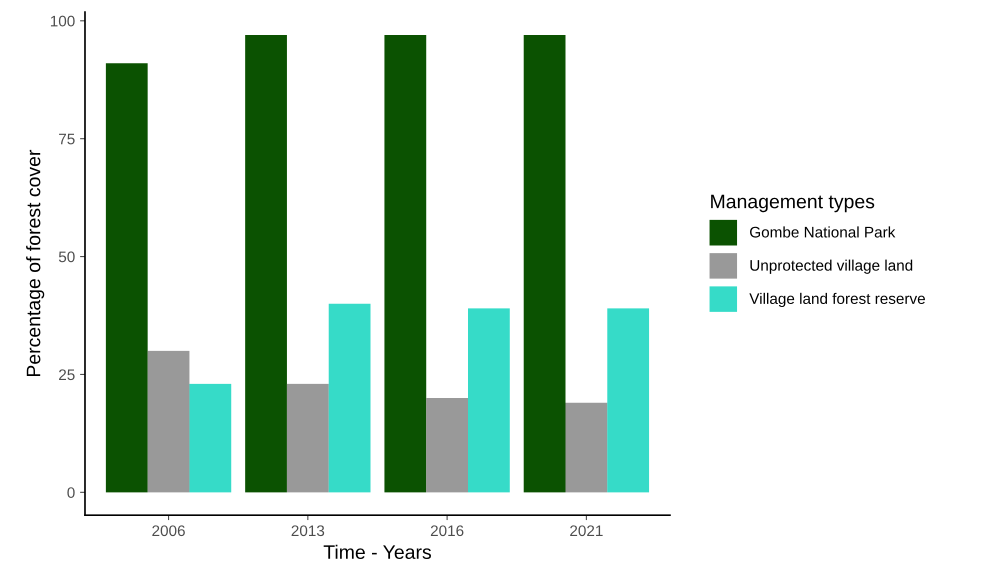 Image resolution: width=994 pixels, height=575 pixels. What do you see at coordinates (71, 492) in the screenshot?
I see `y-tick-label: 0` at bounding box center [71, 492].